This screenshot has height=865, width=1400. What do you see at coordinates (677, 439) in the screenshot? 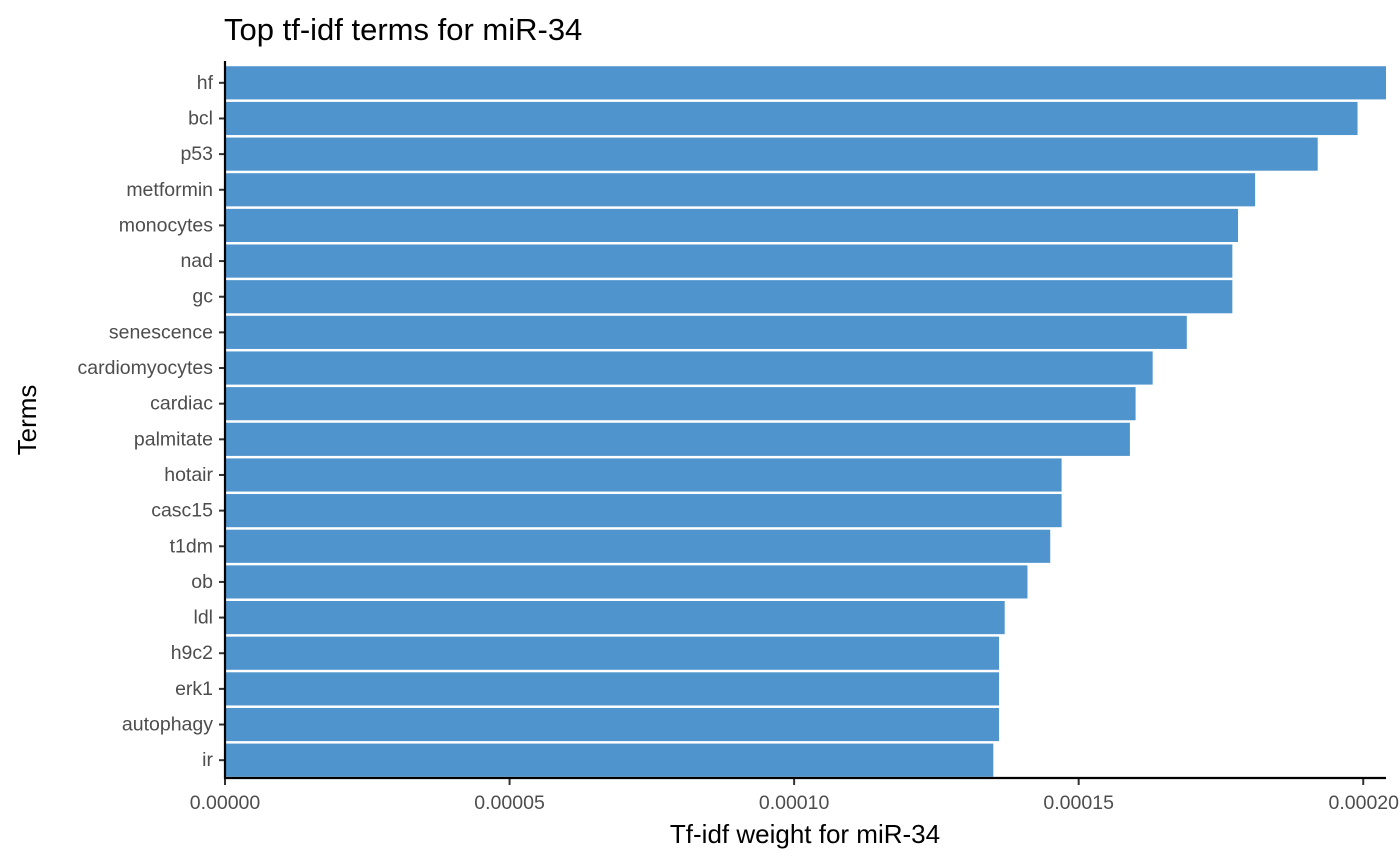
I see `bar-palmitate` at bounding box center [677, 439].